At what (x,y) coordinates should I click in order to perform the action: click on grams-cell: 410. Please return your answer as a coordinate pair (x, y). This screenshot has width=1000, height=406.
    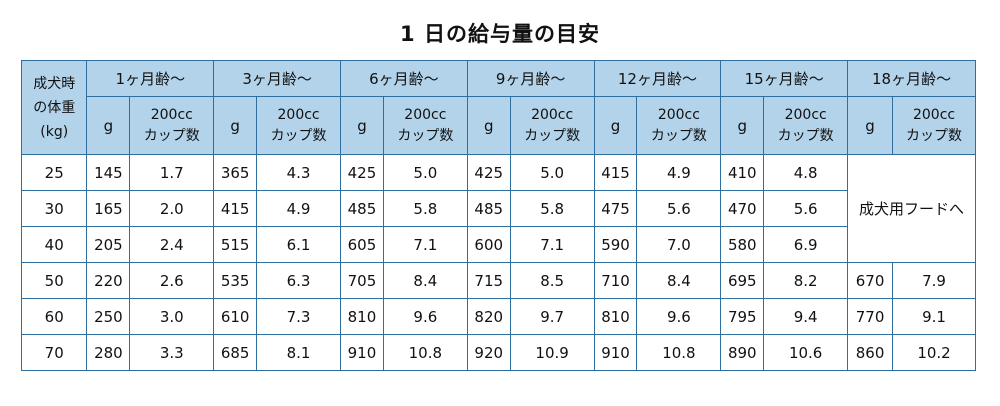
    Looking at the image, I should click on (742, 172).